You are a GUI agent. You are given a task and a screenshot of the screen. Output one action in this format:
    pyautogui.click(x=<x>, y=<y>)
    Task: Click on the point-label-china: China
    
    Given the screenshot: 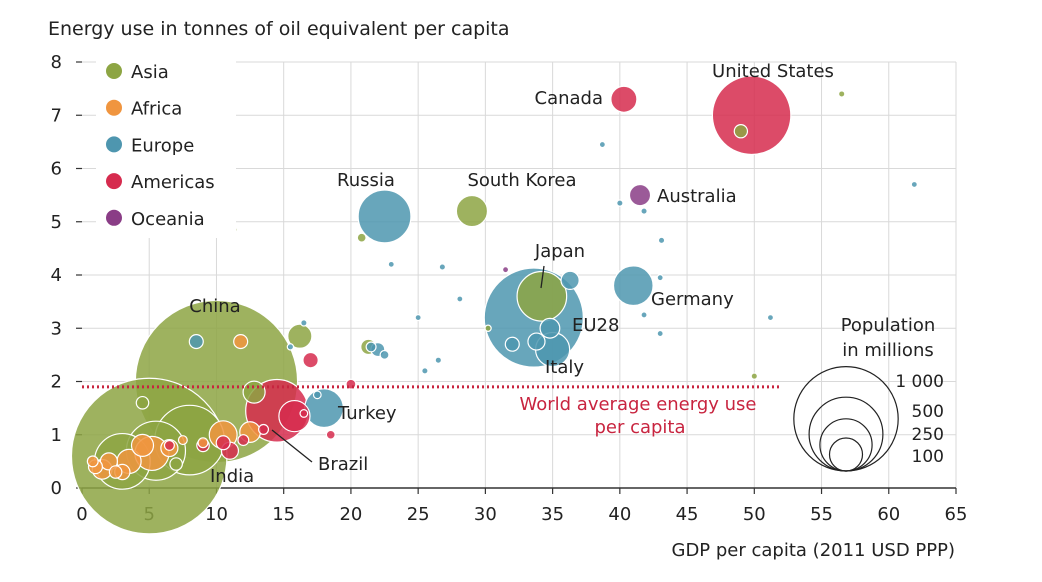 What is the action you would take?
    pyautogui.click(x=214, y=306)
    